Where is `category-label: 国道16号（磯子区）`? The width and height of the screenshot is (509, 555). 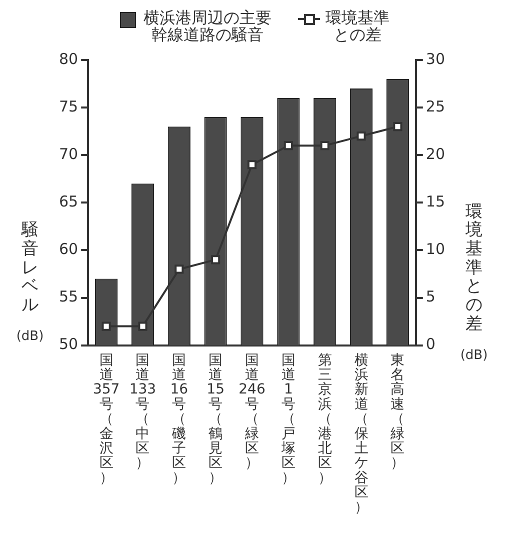 category-label: 国道16号（磯子区） is located at coordinates (179, 419).